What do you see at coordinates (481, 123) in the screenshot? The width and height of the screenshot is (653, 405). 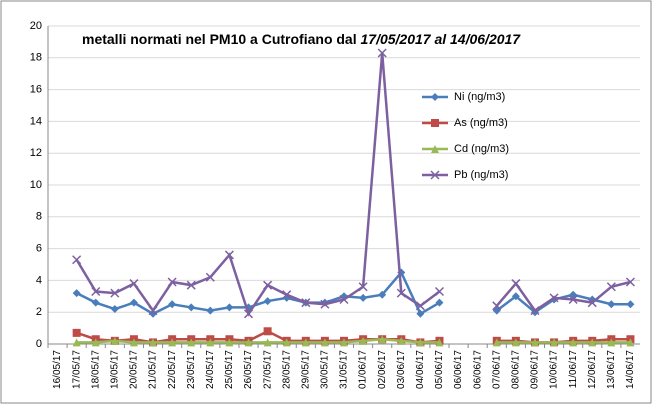 I see `legend-label: As (ng/m3)` at bounding box center [481, 123].